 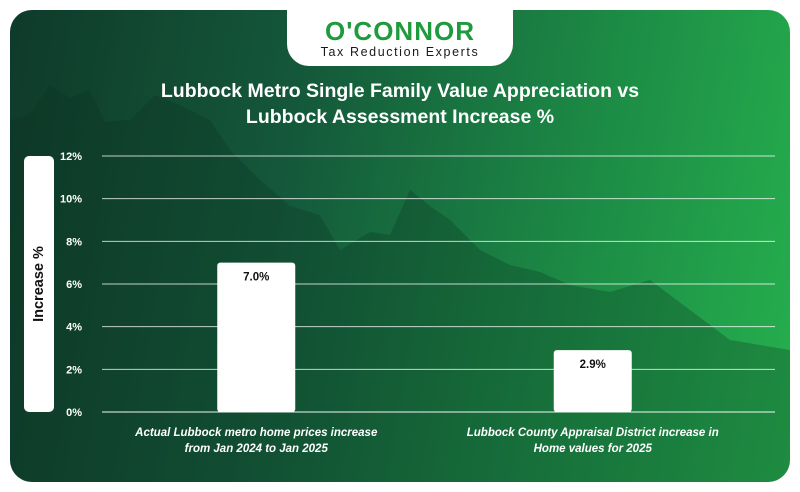 What do you see at coordinates (400, 117) in the screenshot?
I see `chart-title-line-2: Lubbock Assessment Increase %` at bounding box center [400, 117].